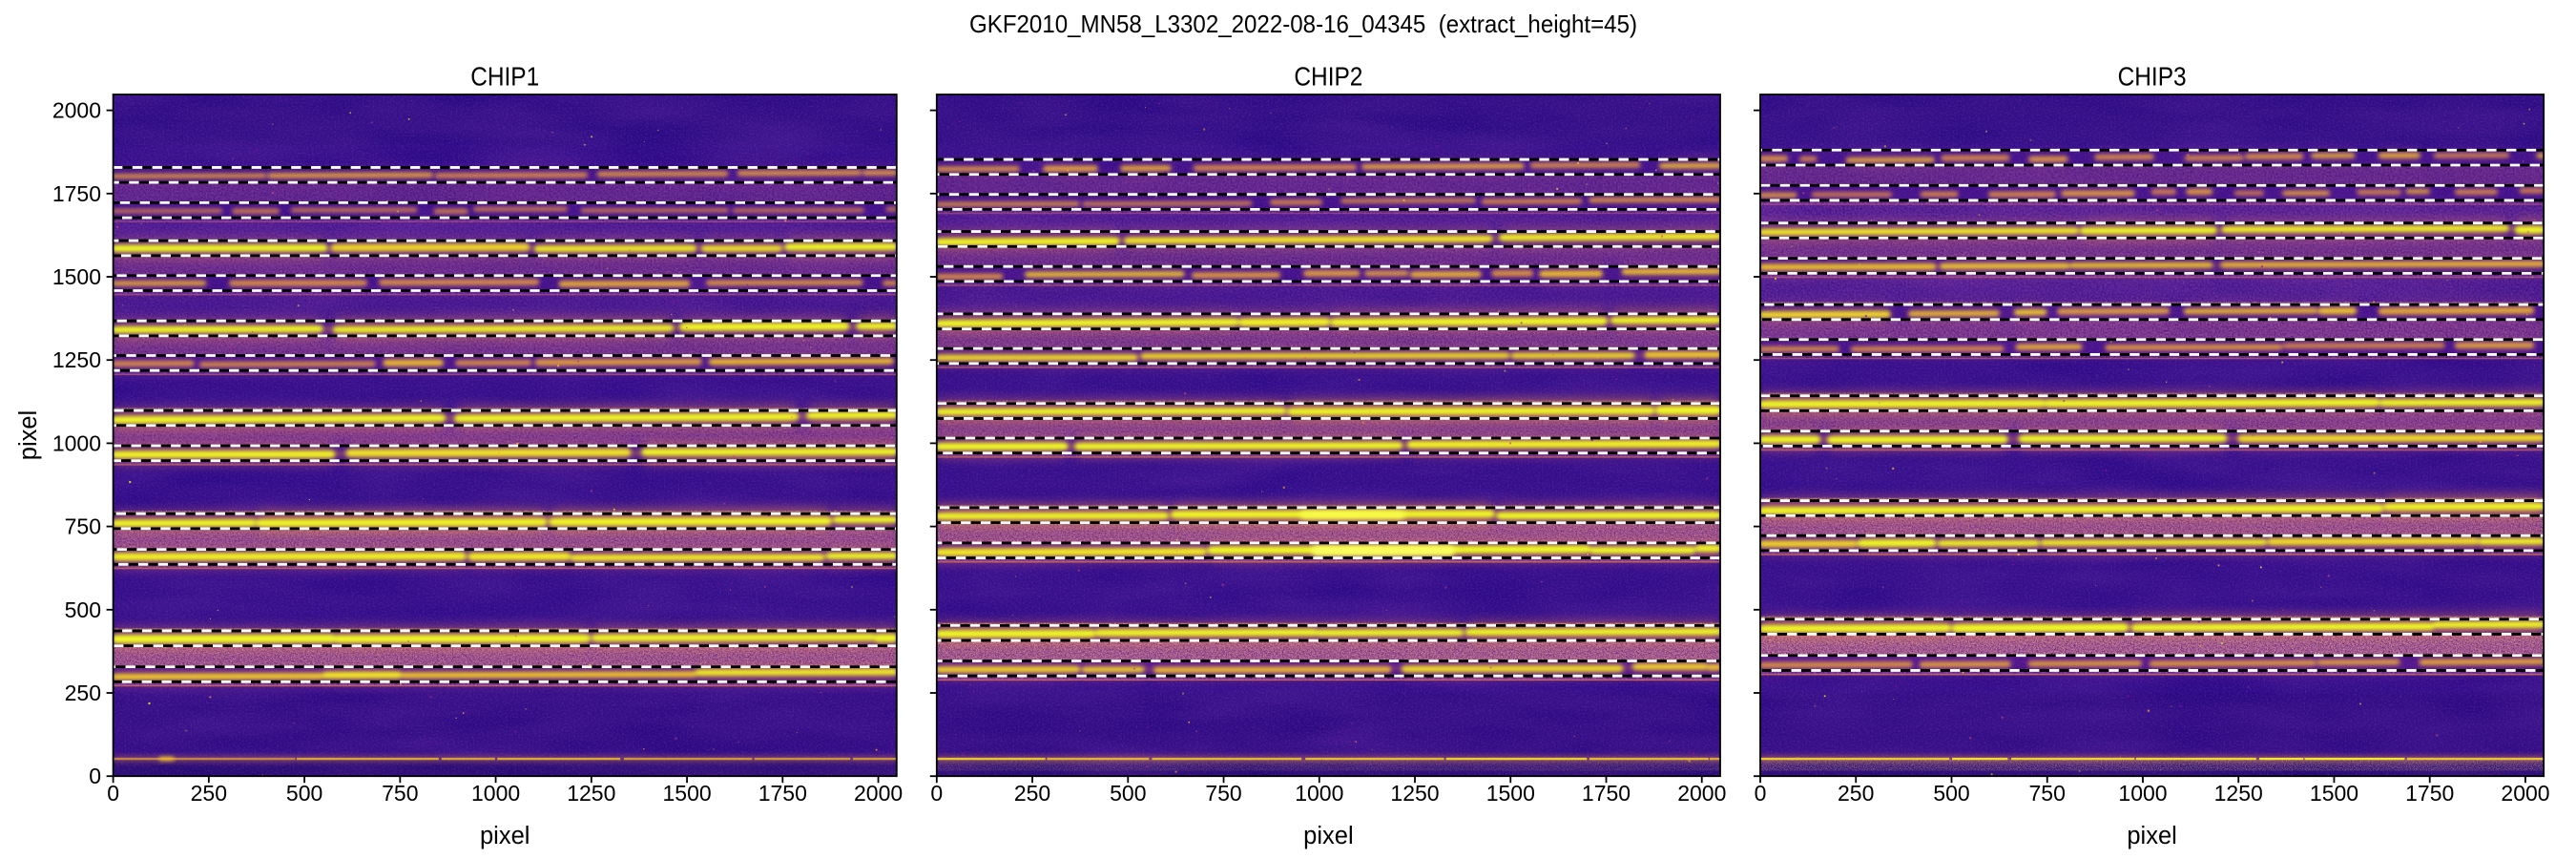 This screenshot has height=859, width=2576. Describe the element at coordinates (504, 77) in the screenshot. I see `svg-text: CHIP1` at that location.